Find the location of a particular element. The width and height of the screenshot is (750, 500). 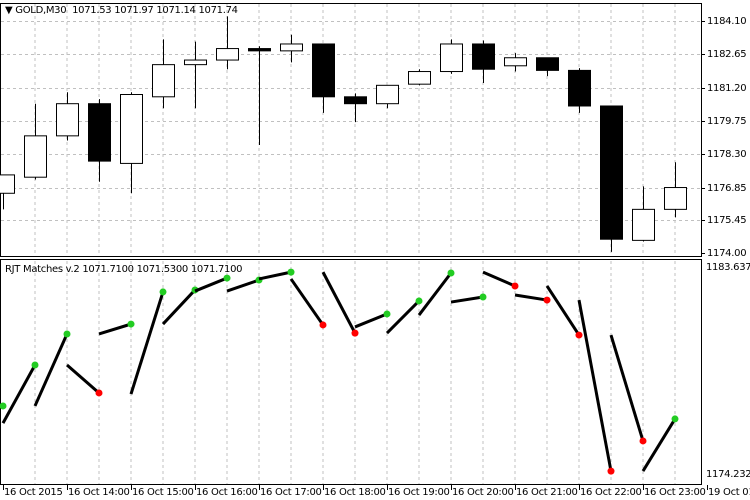

time-axis-label: 16 Oct 2015 is located at coordinates (33, 492).